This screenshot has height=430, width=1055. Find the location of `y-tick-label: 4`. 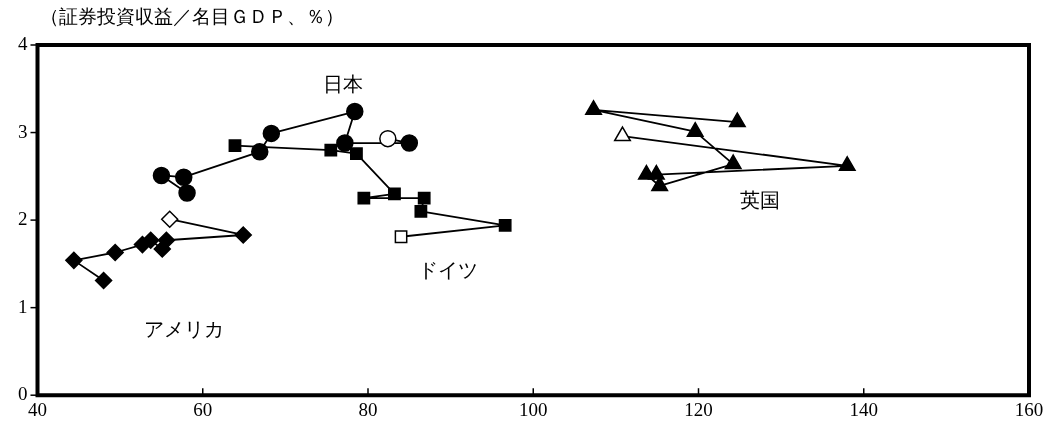

y-tick-label: 4 is located at coordinates (23, 43).